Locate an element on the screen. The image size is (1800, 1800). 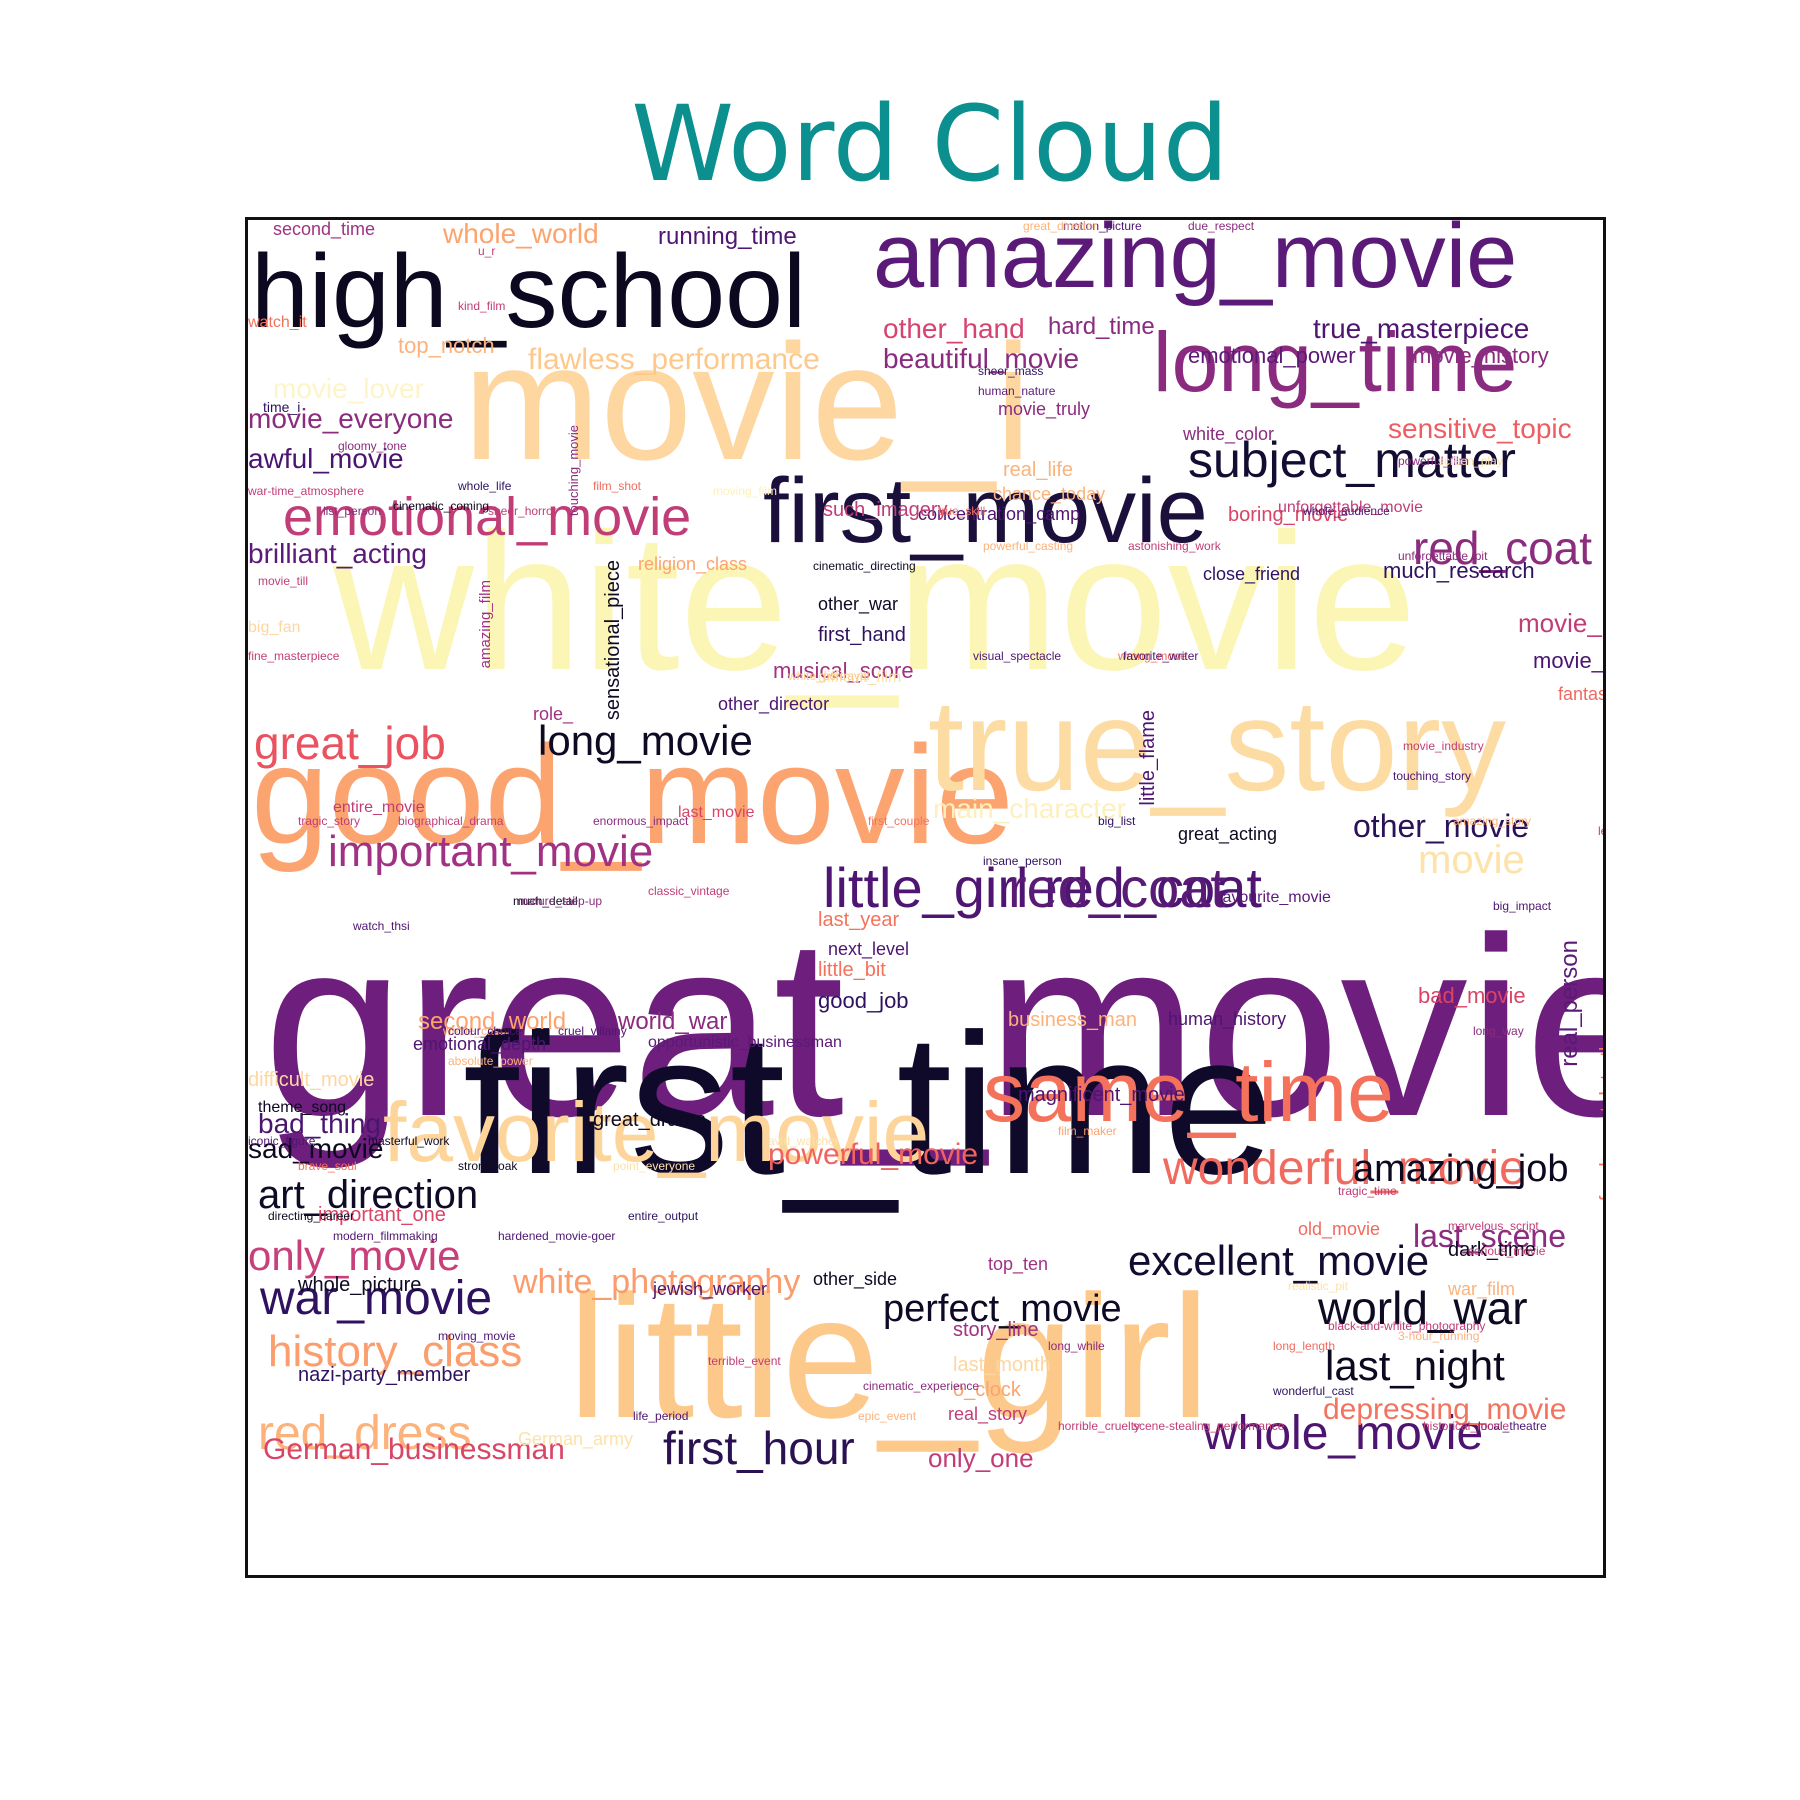
cloud-word: tragic_story is located at coordinates (329, 821).